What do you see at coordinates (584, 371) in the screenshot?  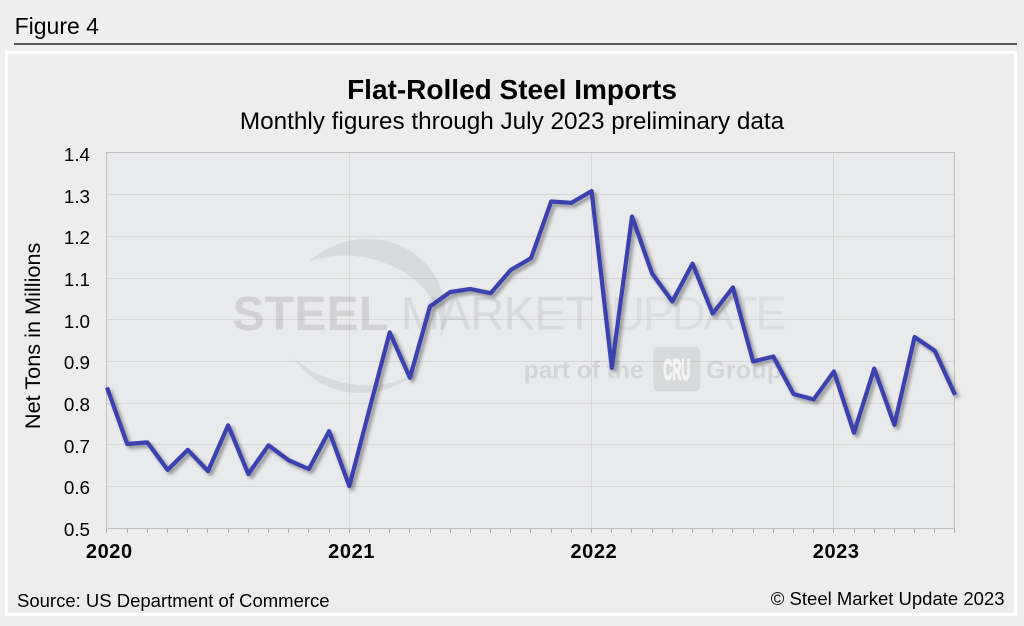 I see `svg-text: part of the` at bounding box center [584, 371].